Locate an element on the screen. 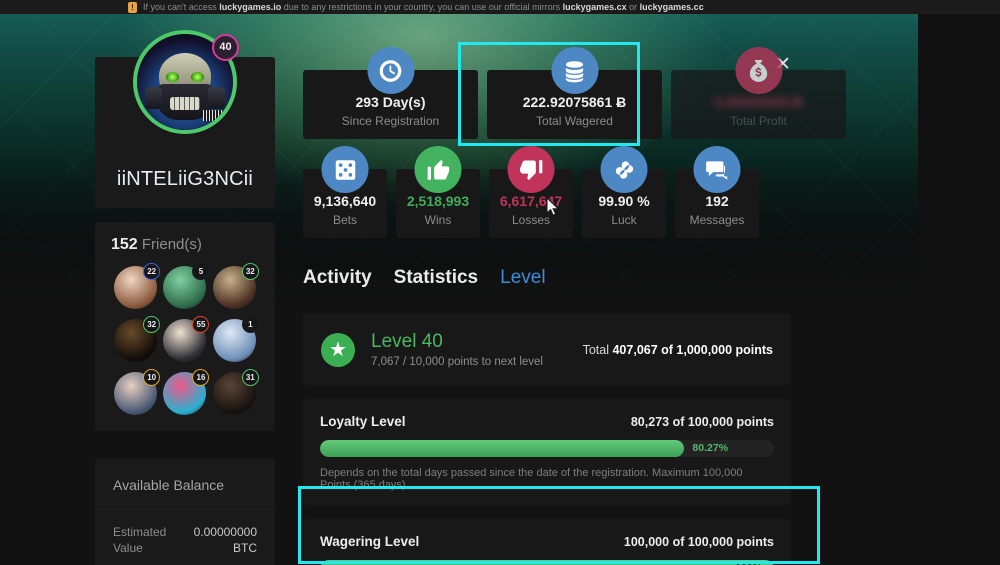  stat-card-wins: 2,518,993 Wins is located at coordinates (438, 192).